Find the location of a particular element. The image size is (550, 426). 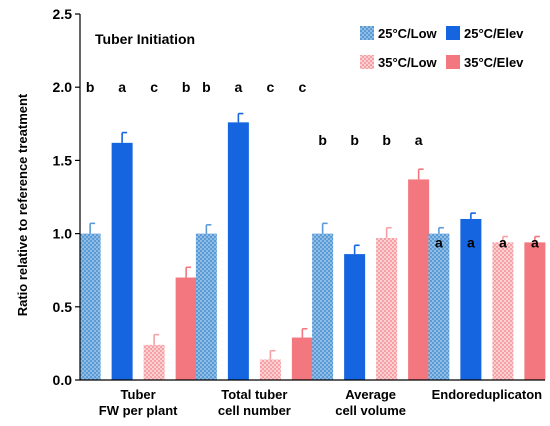

y-axis-title: Ratio relative to reference treatment is located at coordinates (22, 204).